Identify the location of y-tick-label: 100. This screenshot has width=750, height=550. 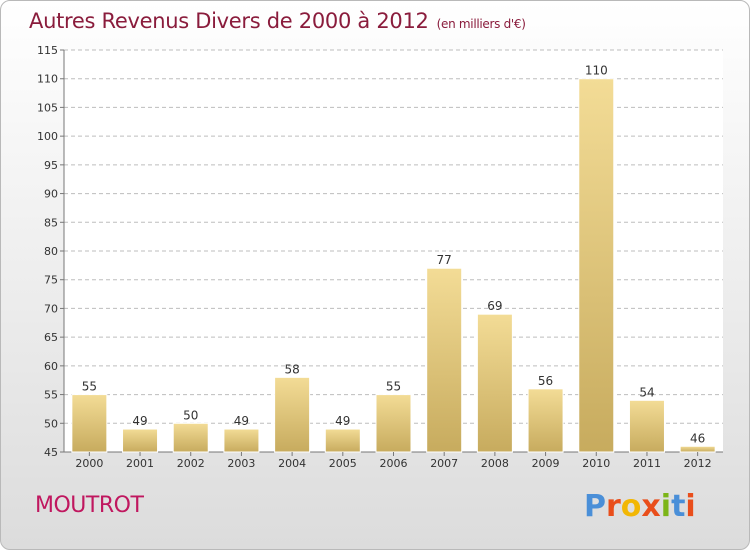
(47, 136).